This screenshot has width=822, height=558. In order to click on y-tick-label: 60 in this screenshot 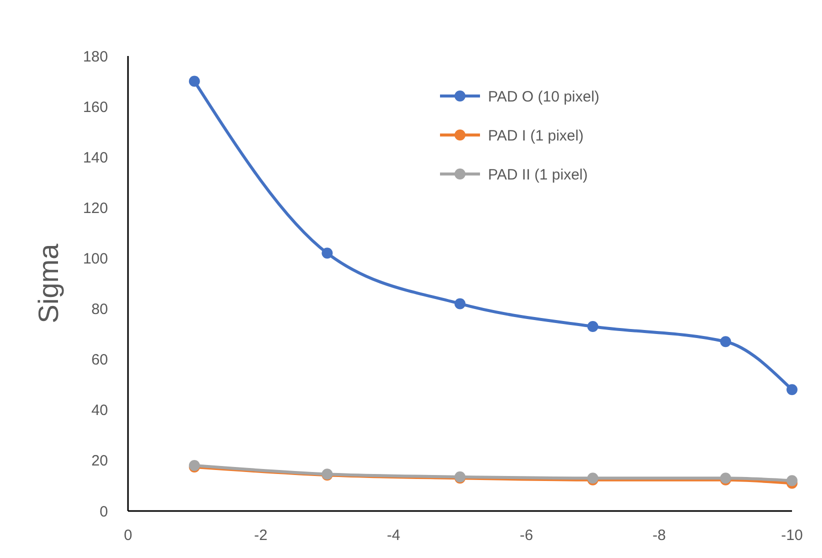, I will do `click(99, 360)`.